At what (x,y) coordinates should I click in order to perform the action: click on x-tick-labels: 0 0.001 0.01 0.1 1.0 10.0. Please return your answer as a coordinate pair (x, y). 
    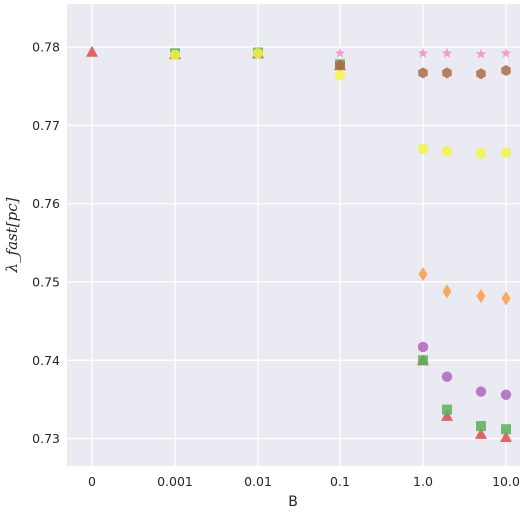
    Looking at the image, I should click on (304, 481).